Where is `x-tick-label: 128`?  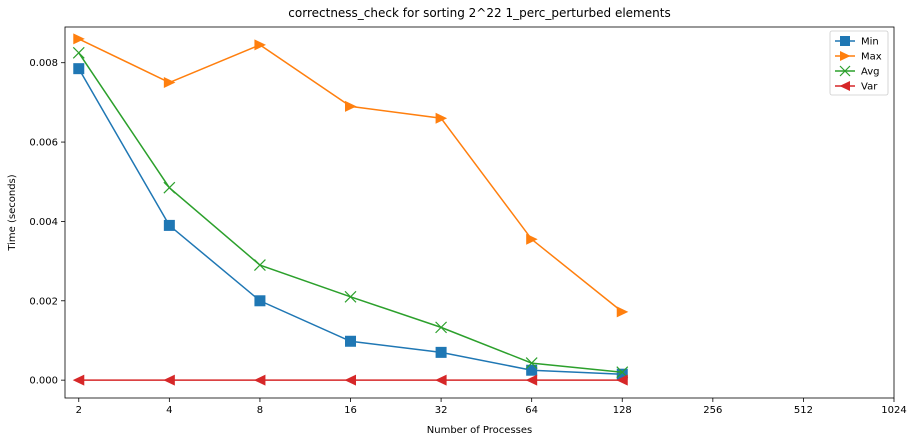
x-tick-label: 128 is located at coordinates (622, 410).